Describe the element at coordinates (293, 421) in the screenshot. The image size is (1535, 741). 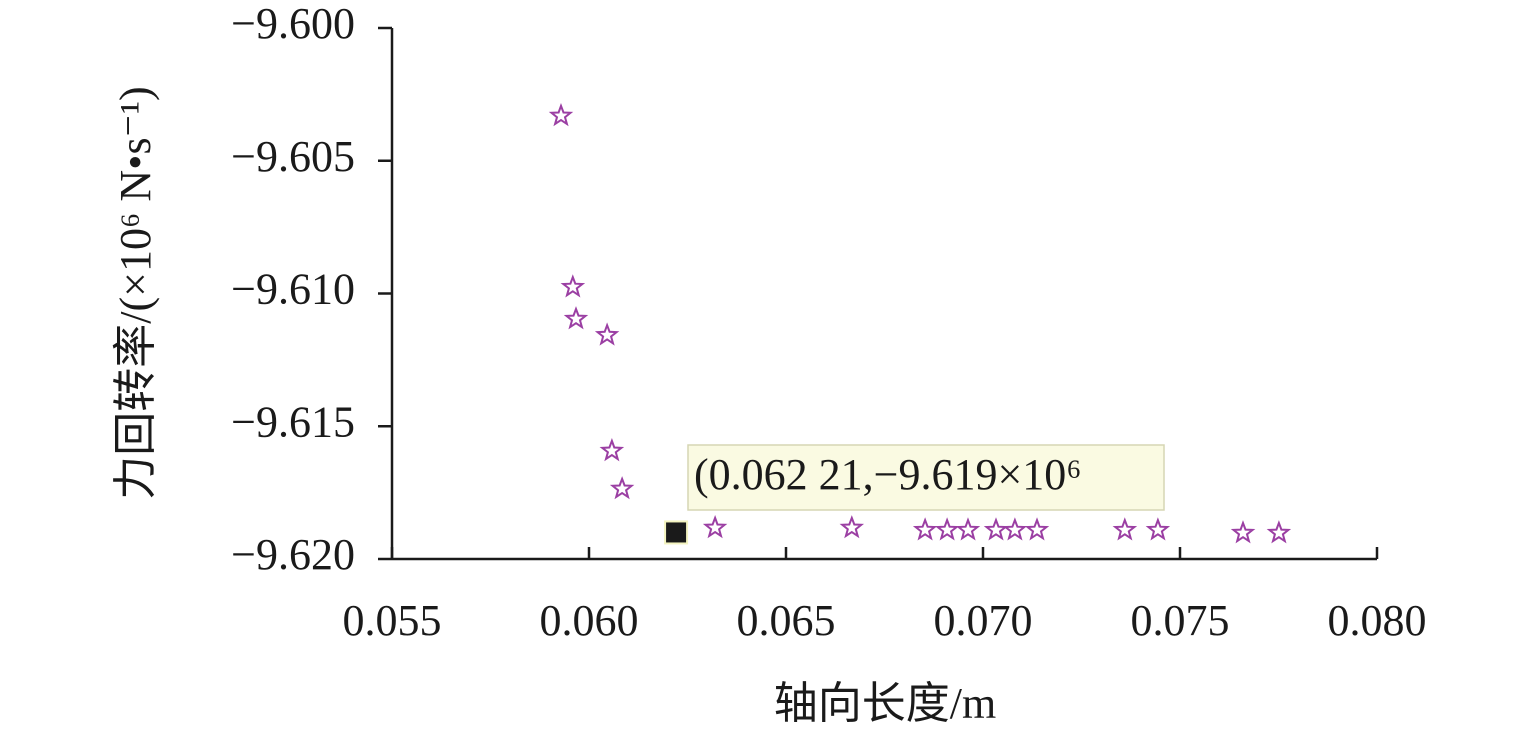
I see `y-tick-label: −9.615` at that location.